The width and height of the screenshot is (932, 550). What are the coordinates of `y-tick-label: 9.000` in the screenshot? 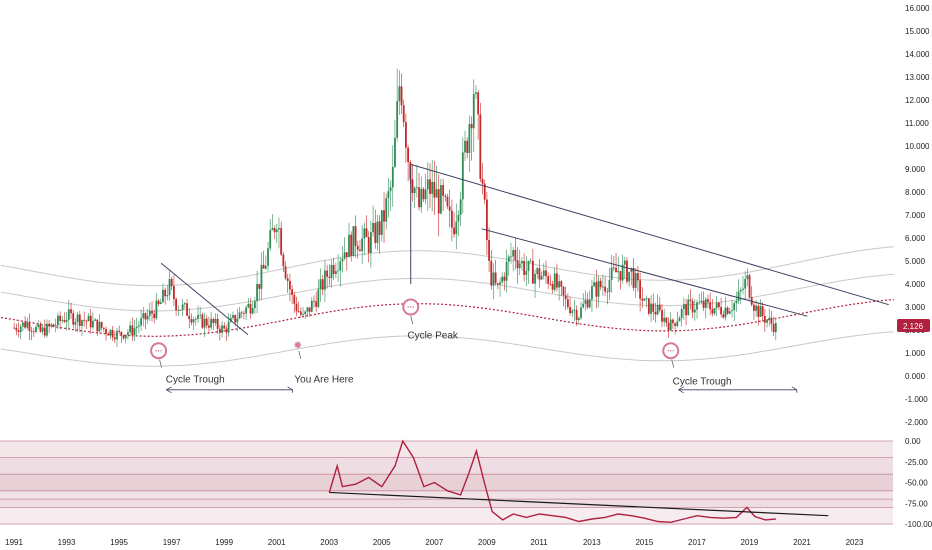 It's located at (915, 169).